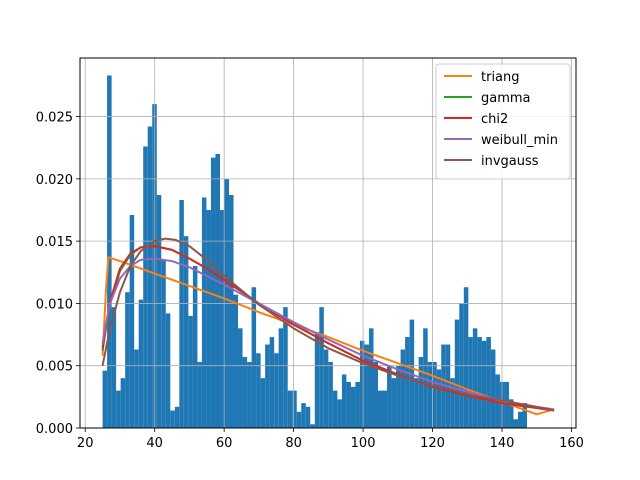 The image size is (640, 480). I want to click on x-tick-label: 100, so click(363, 443).